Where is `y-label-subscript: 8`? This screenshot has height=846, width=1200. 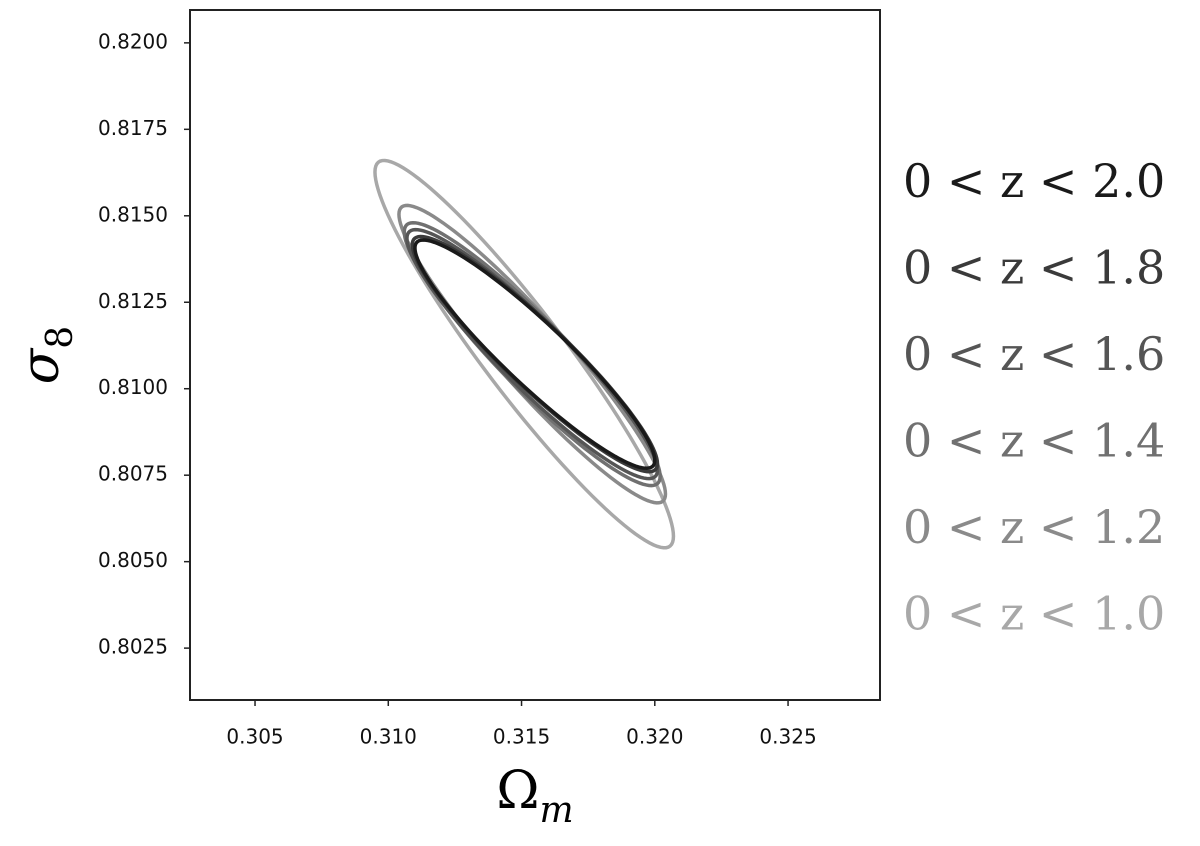 y-label-subscript: 8 is located at coordinates (60, 337).